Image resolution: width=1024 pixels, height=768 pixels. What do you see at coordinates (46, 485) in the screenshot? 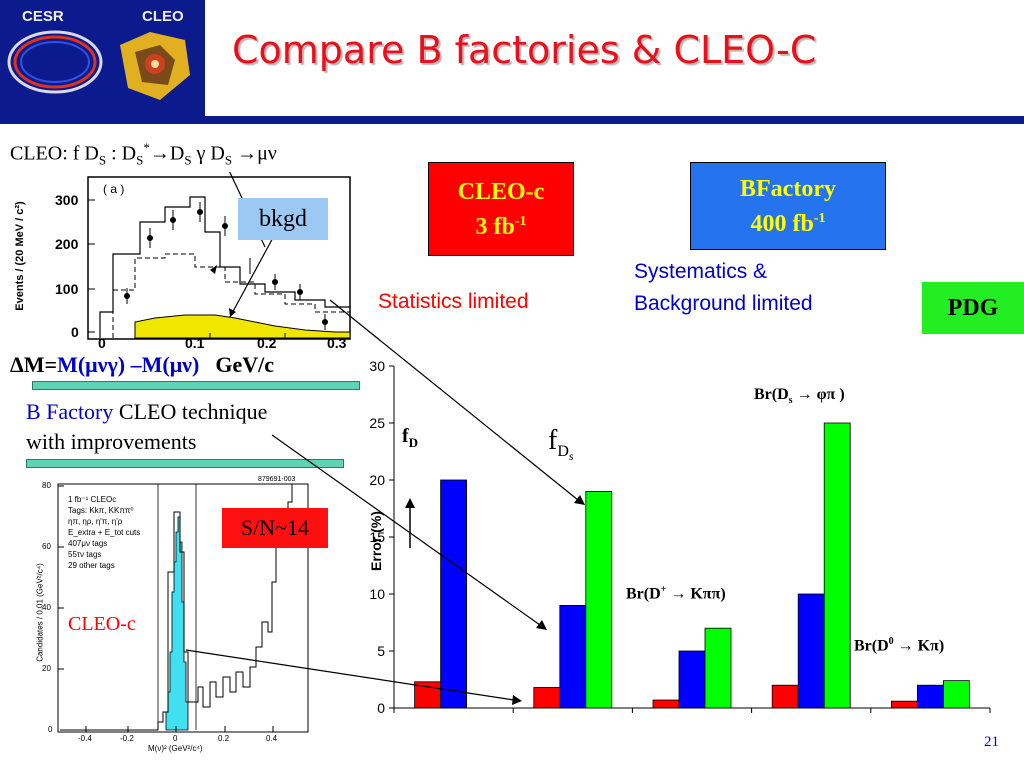
I see `bottom-ytick-80: 80` at bounding box center [46, 485].